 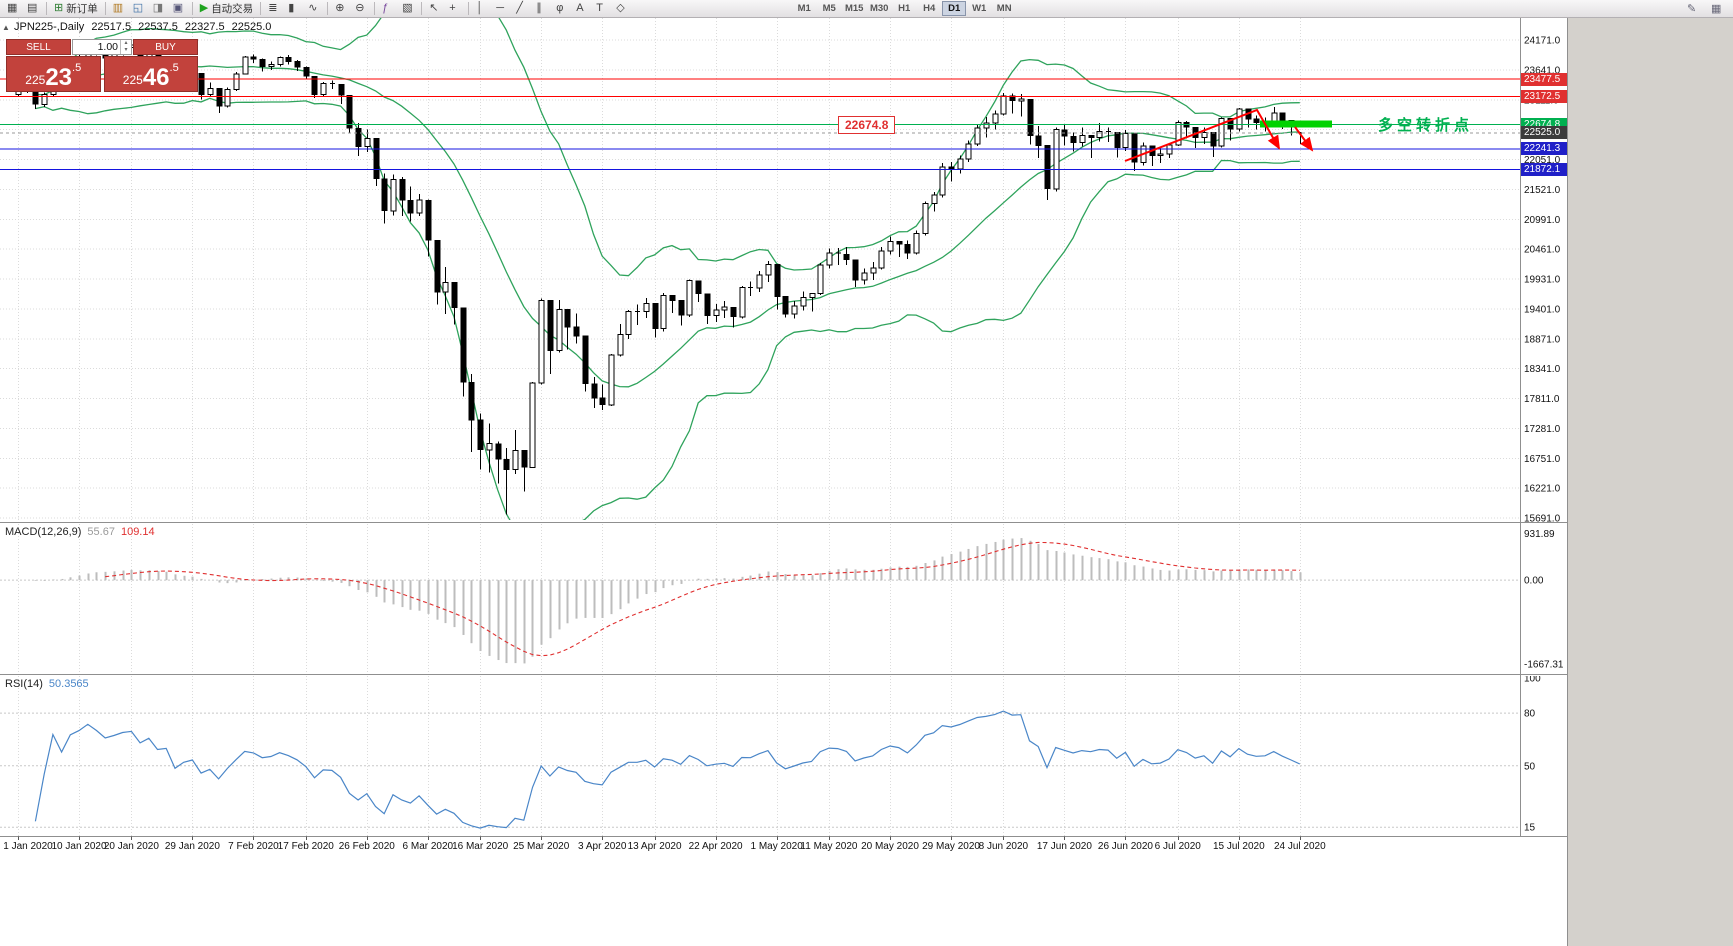 I want to click on zoom-in-button: ⊕, so click(x=341, y=9).